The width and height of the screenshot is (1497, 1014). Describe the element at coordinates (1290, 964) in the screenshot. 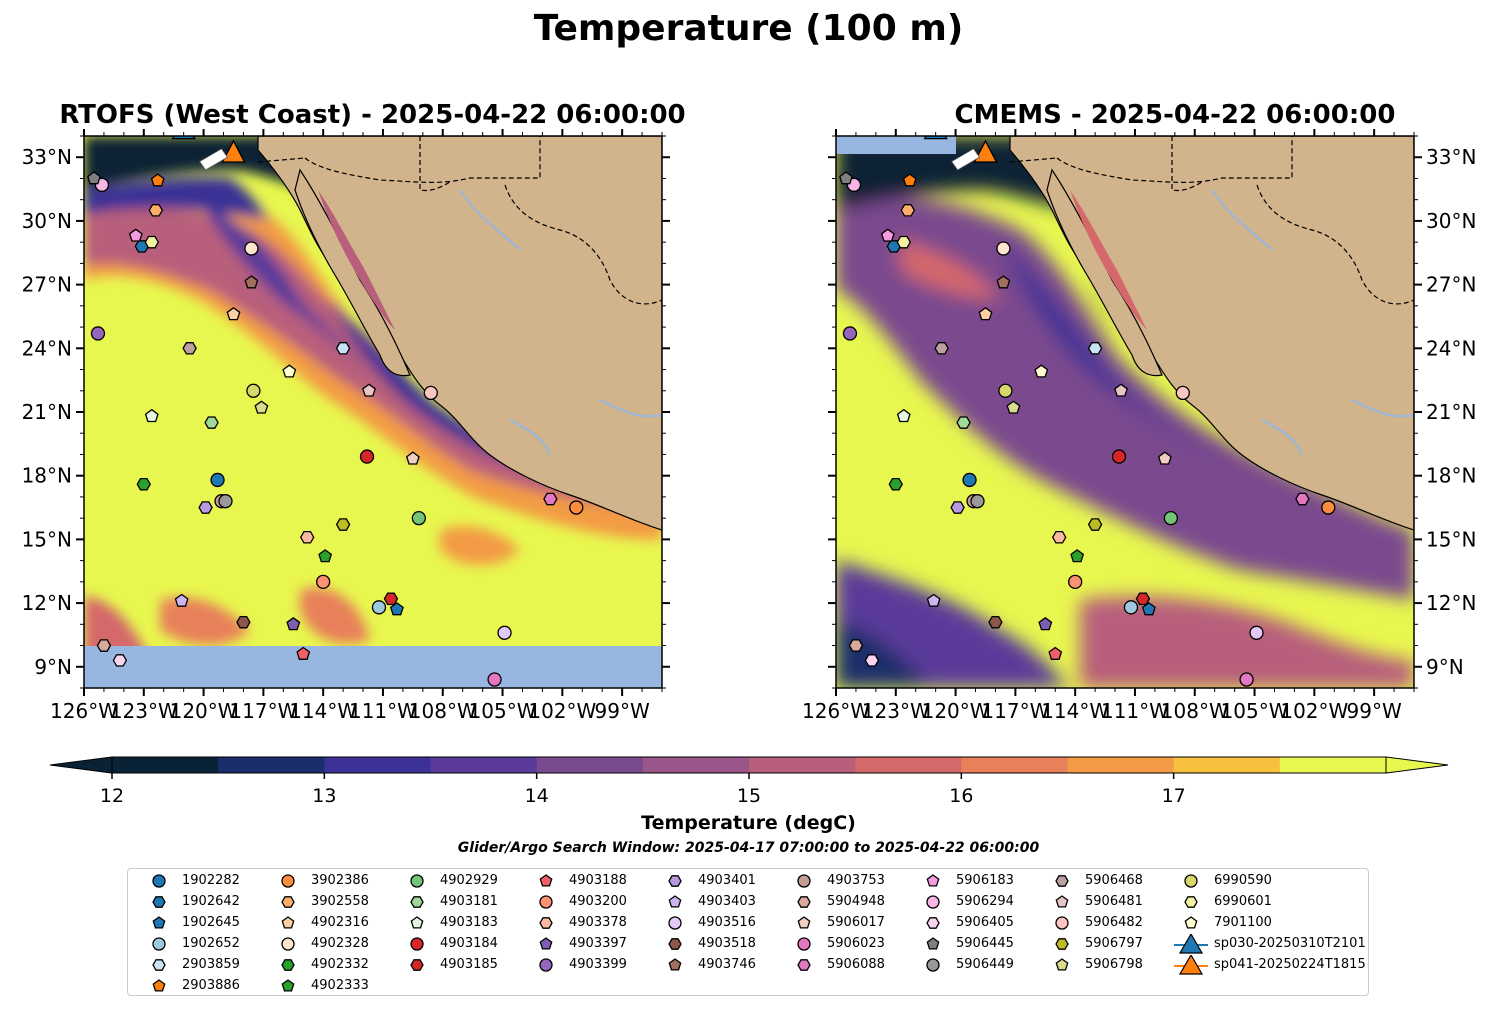

I see `legend-label: sp041-20250224T1815` at that location.